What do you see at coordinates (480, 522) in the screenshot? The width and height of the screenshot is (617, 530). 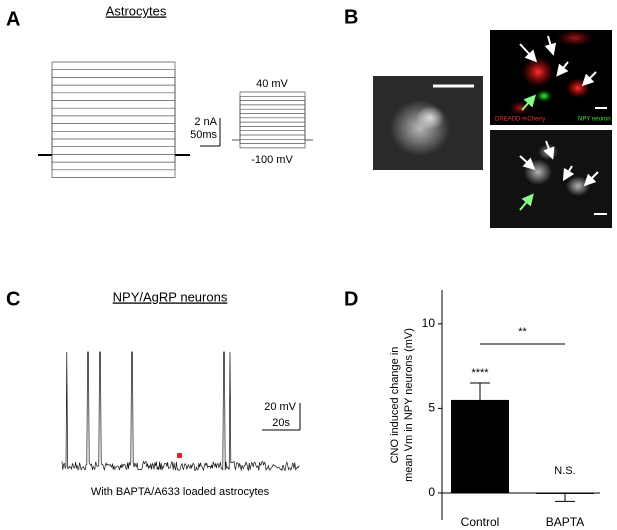 I see `x-tick-label: Control` at bounding box center [480, 522].